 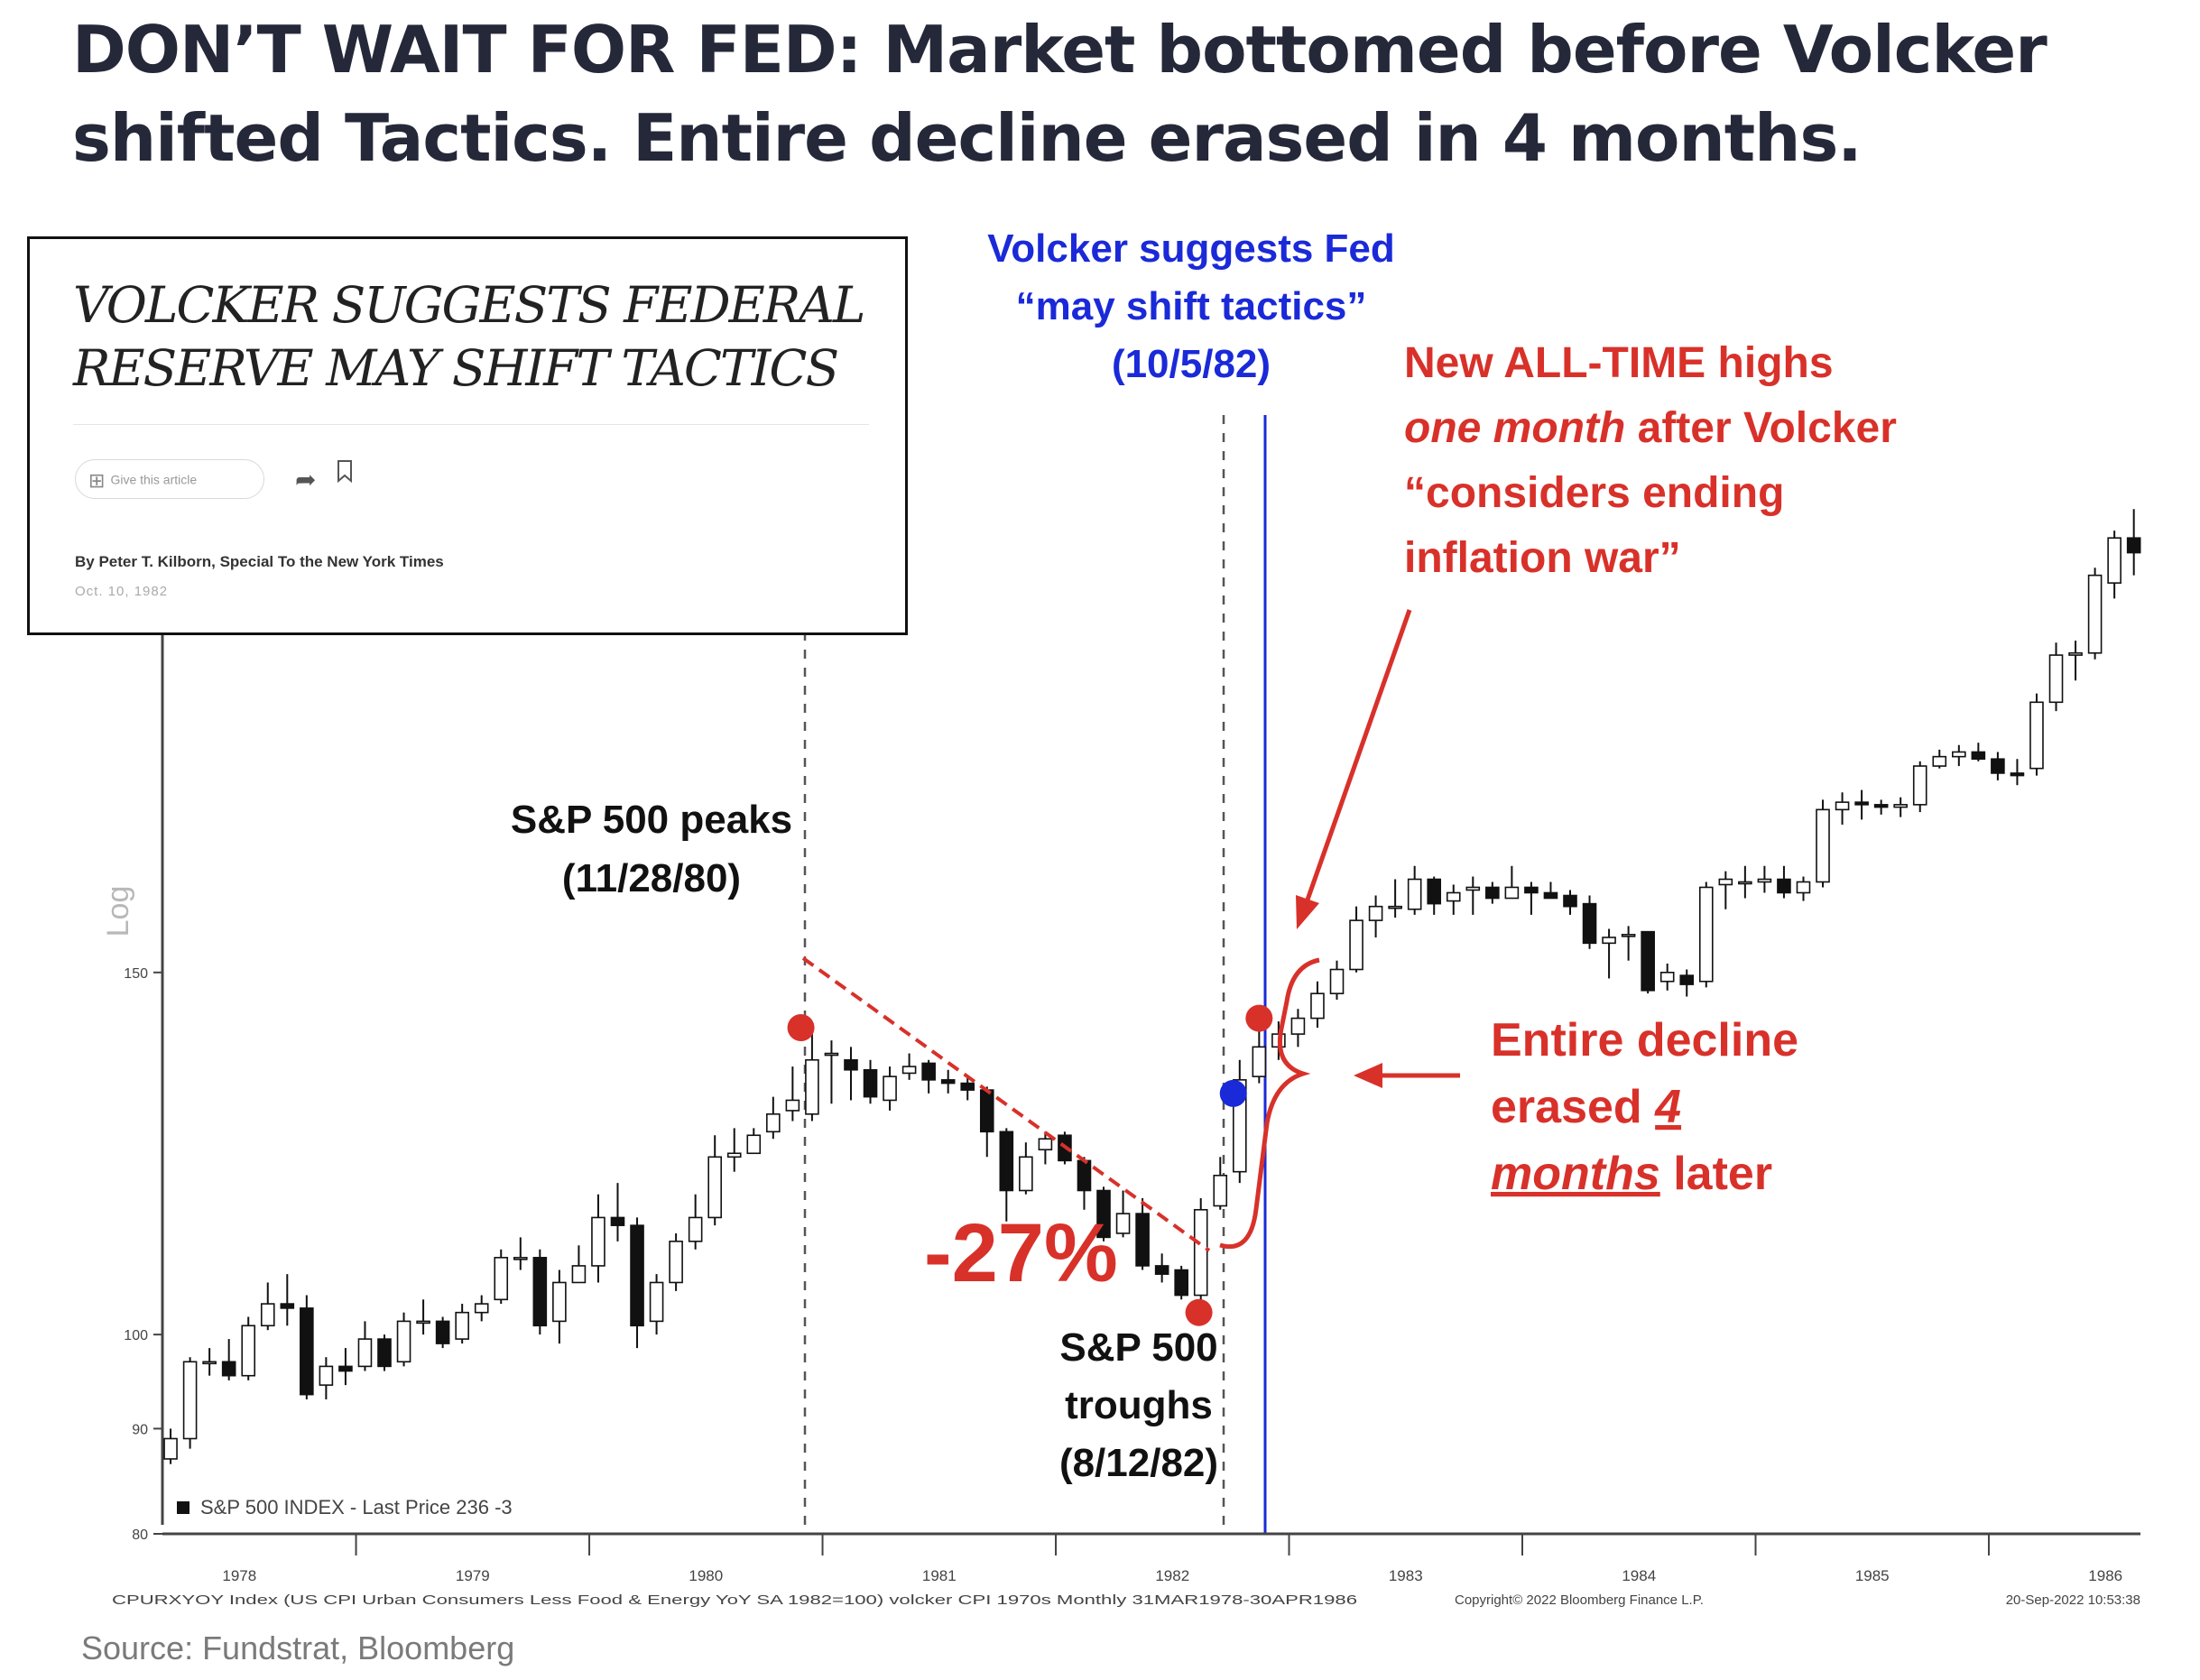 I want to click on x-tick-label: 1985, so click(x=1872, y=1575).